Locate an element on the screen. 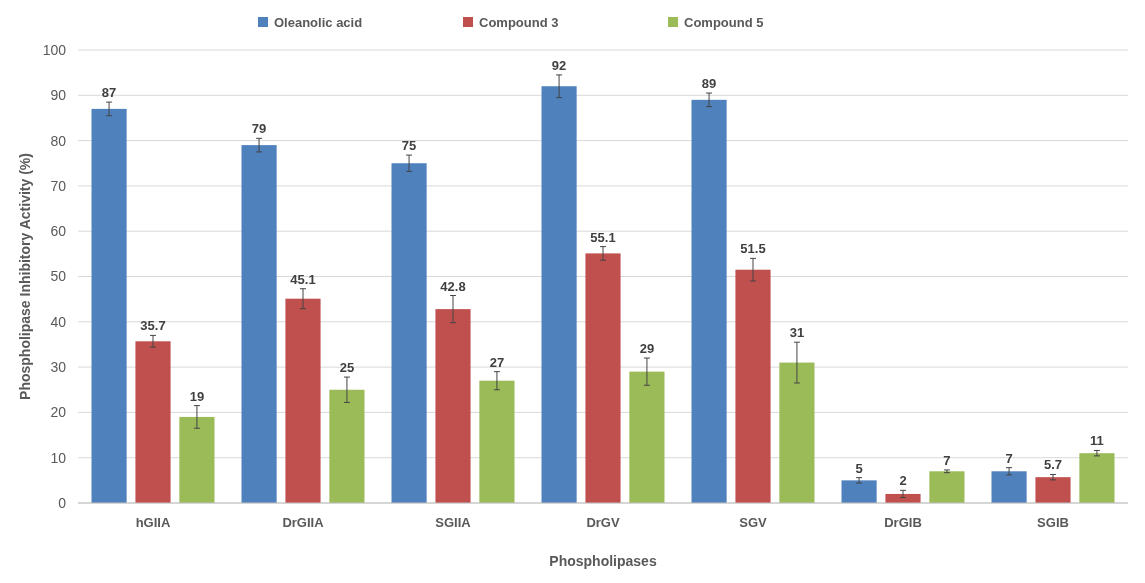  legend-label: Oleanolic acid is located at coordinates (318, 22).